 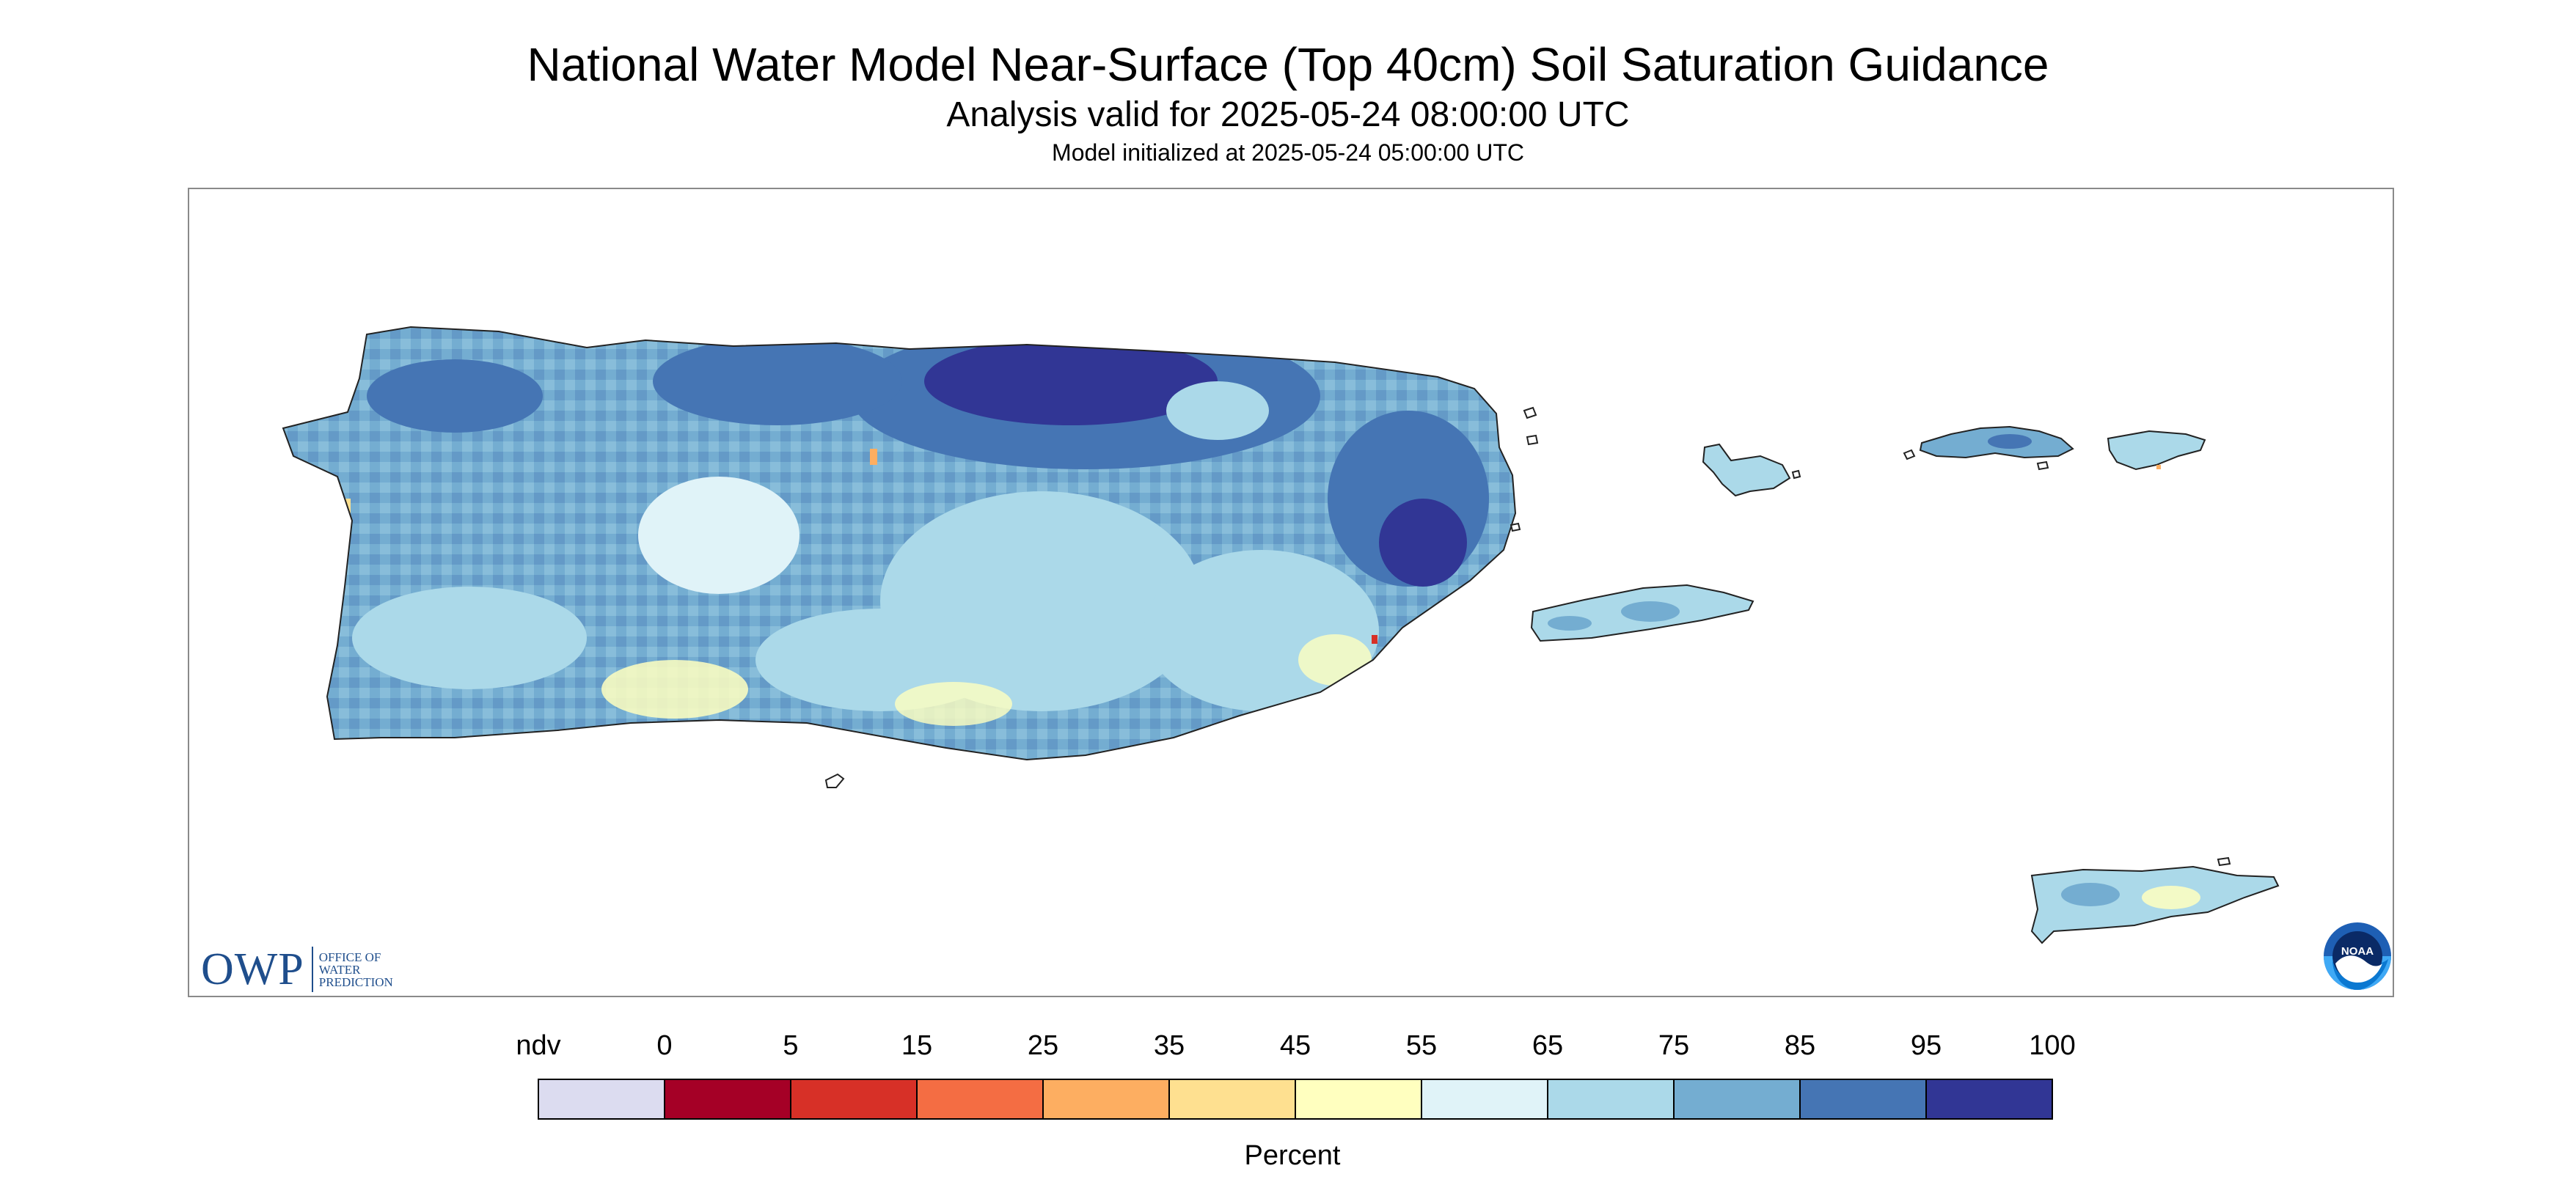 What do you see at coordinates (1293, 1155) in the screenshot?
I see `legend-label: Percent` at bounding box center [1293, 1155].